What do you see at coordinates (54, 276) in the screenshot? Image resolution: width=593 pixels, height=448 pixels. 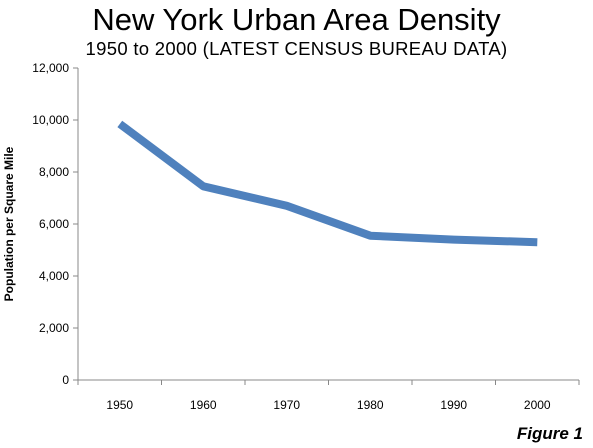 I see `y-tick-label: 4,000` at bounding box center [54, 276].